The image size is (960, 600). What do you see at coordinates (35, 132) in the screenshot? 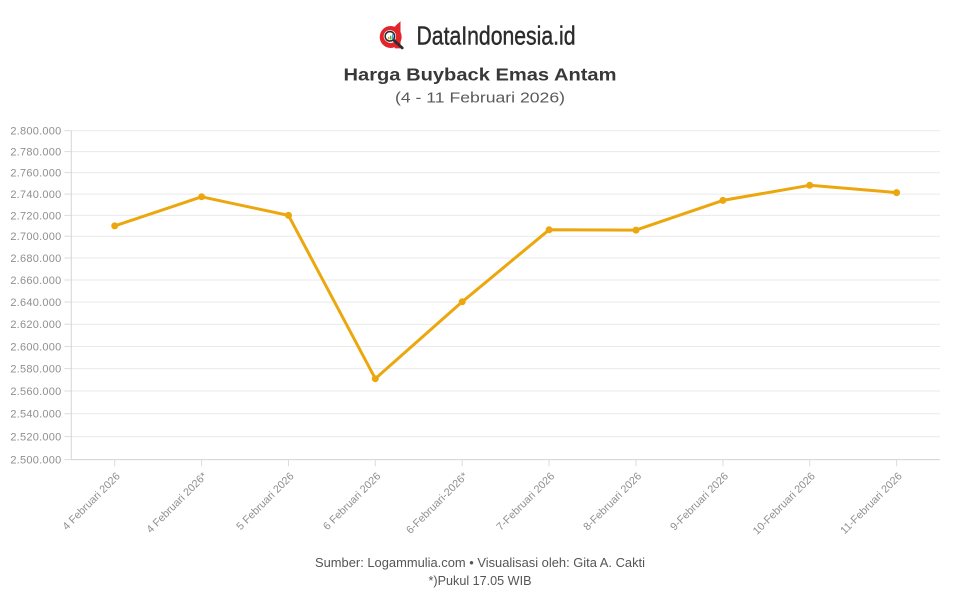
I see `svg-text: 2.800.000` at bounding box center [35, 132].